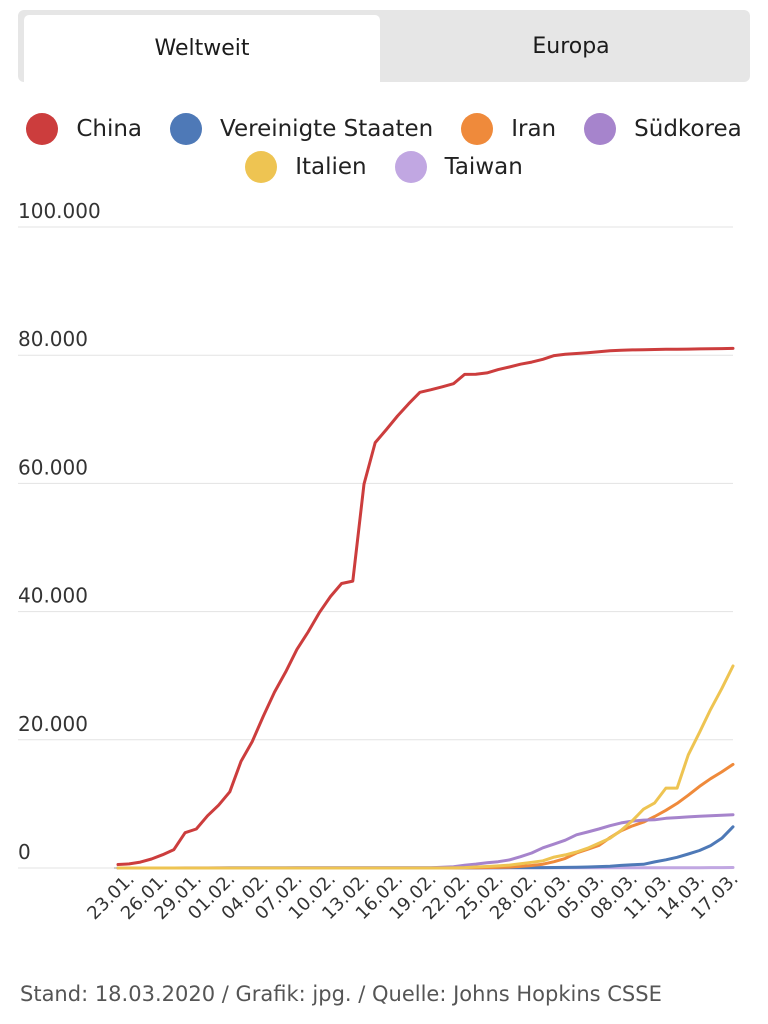  I want to click on legend-item-china: China, so click(84, 129).